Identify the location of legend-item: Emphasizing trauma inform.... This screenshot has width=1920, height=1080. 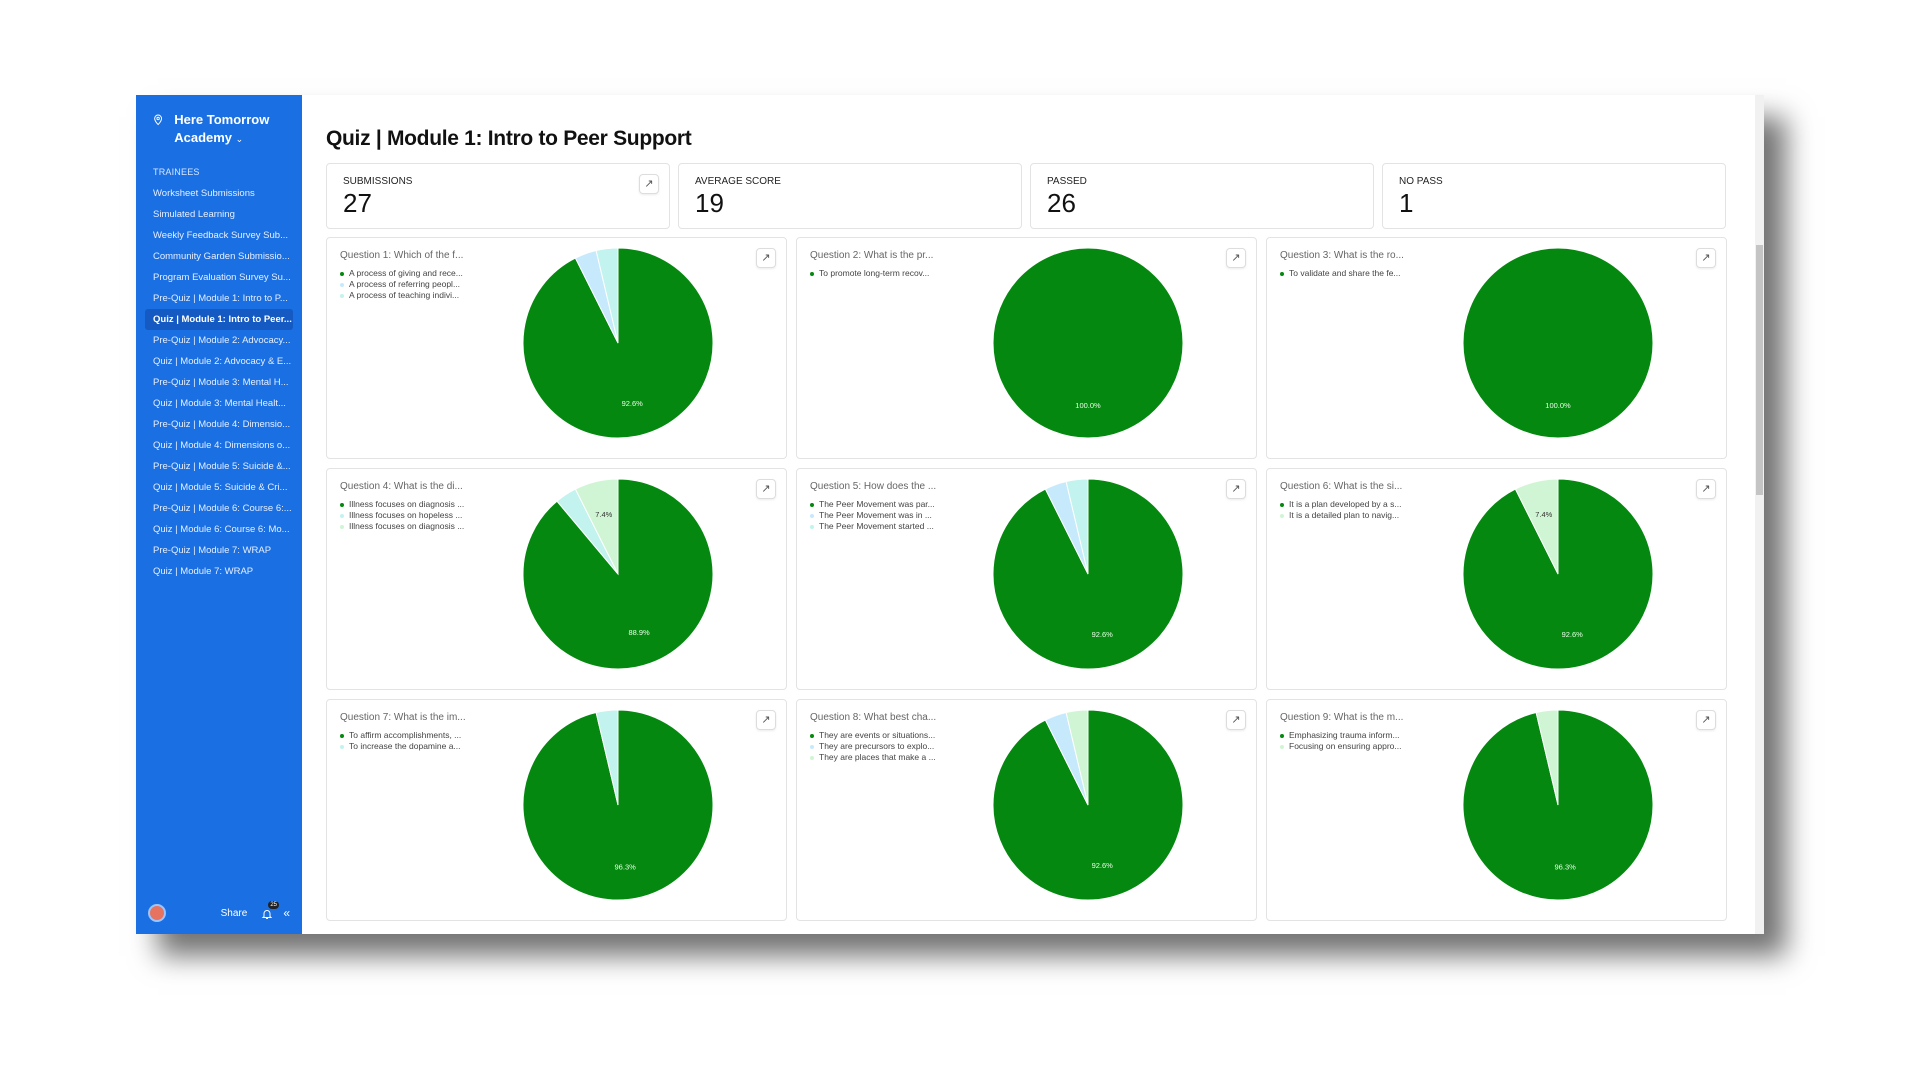
(1340, 735).